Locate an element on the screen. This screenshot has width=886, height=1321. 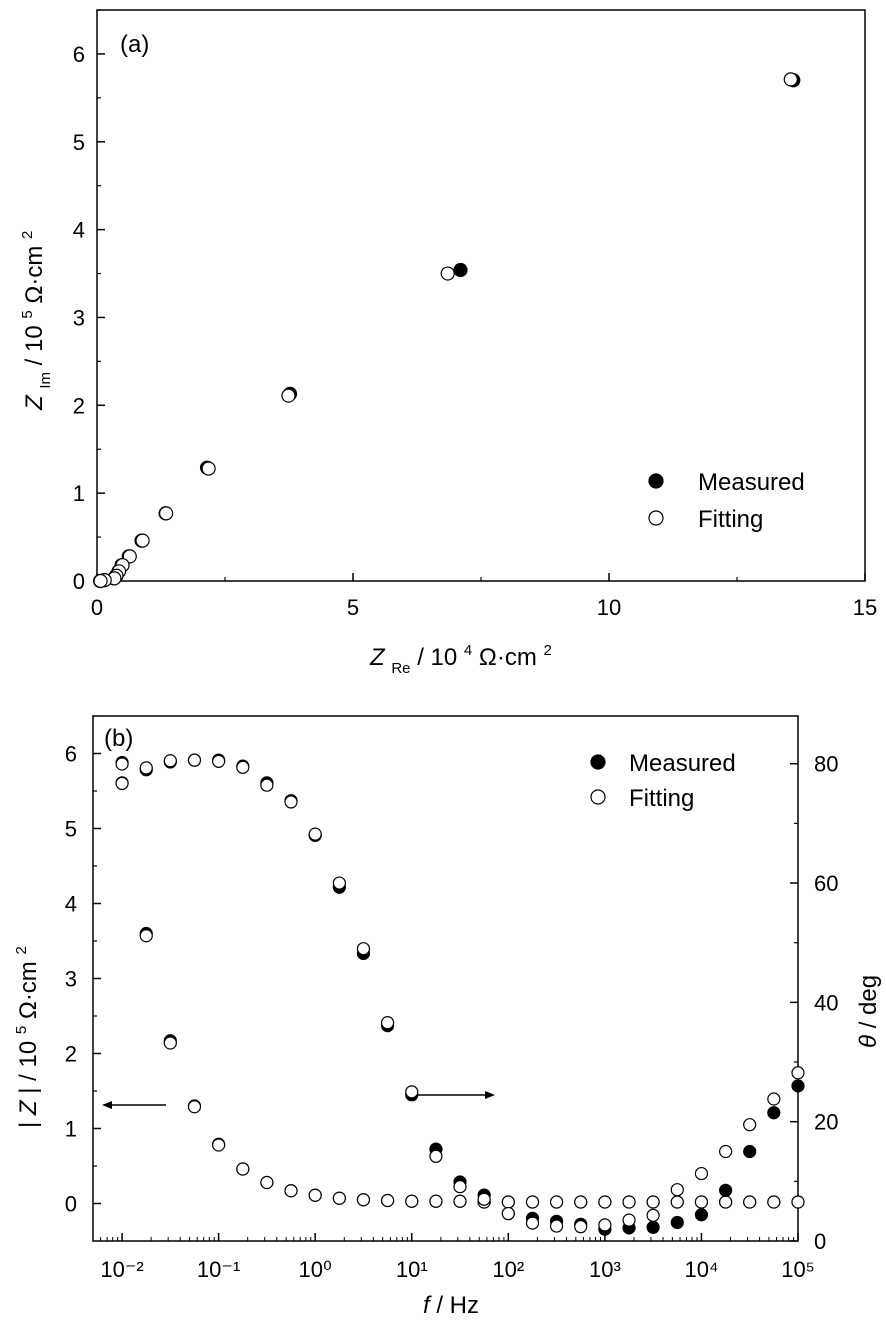
panel-b-legend-fitting-marker is located at coordinates (598, 797).